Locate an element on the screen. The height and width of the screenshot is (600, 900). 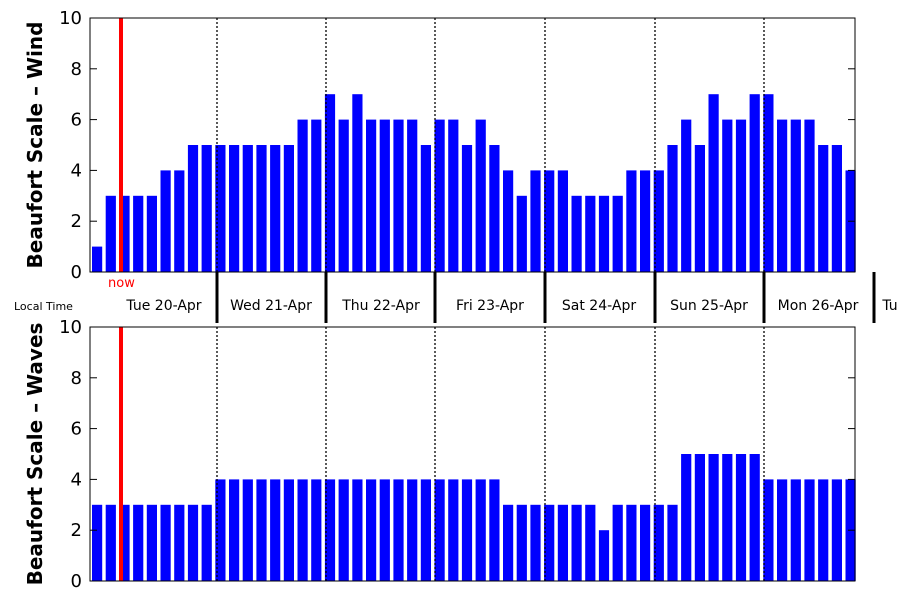
day-label: Wed 21-Apr is located at coordinates (271, 306).